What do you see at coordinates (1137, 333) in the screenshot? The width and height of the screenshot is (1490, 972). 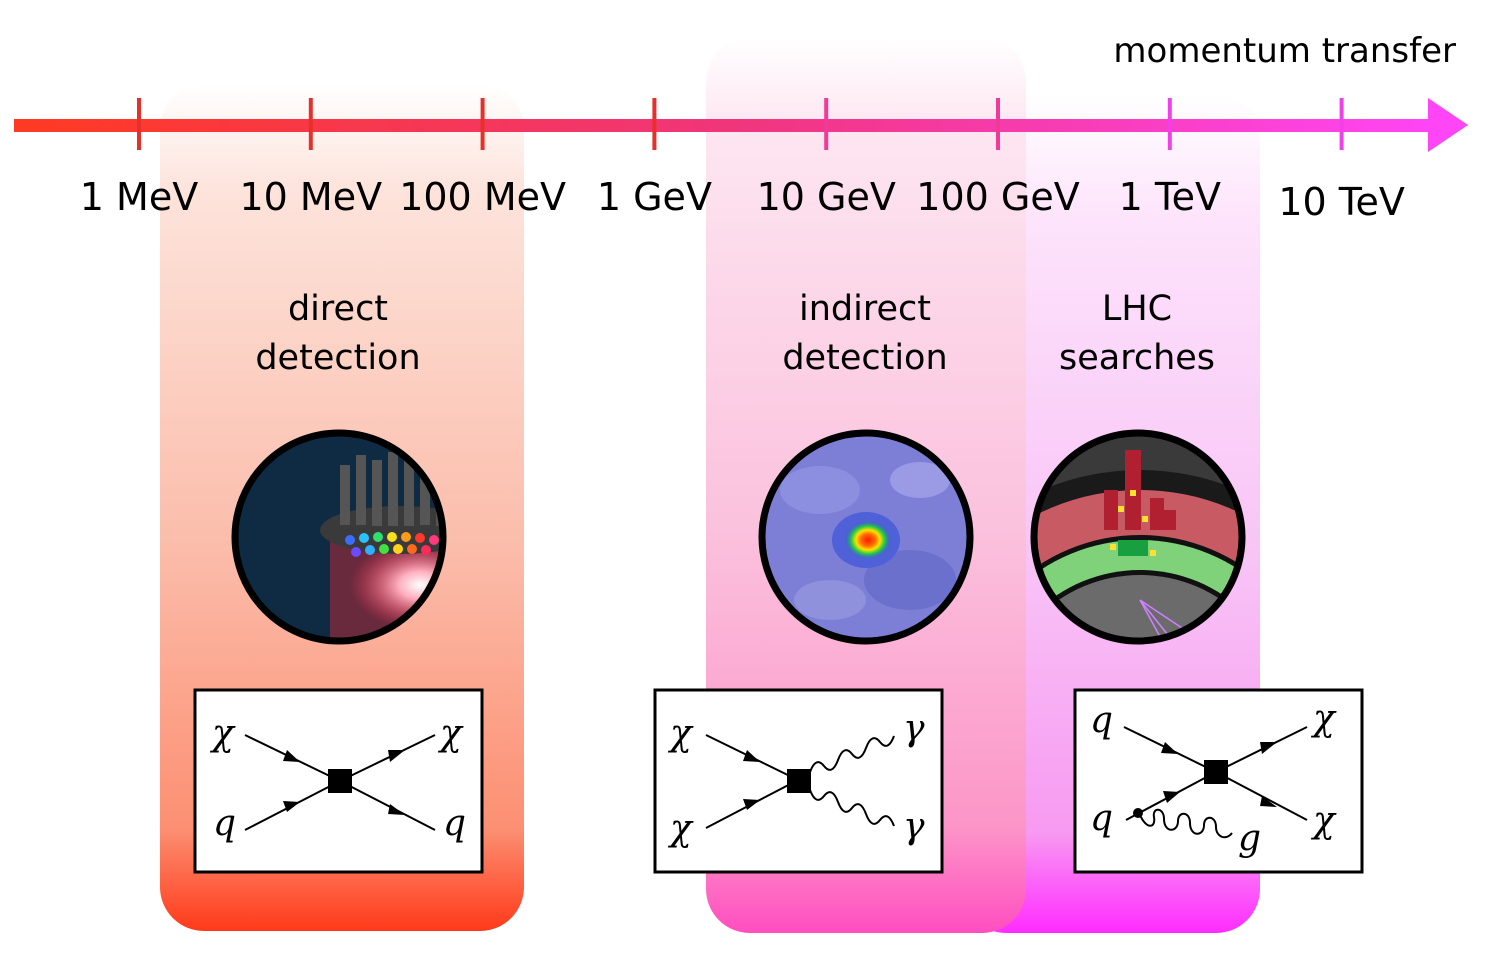 I see `lhc-band-label: LHC searches` at bounding box center [1137, 333].